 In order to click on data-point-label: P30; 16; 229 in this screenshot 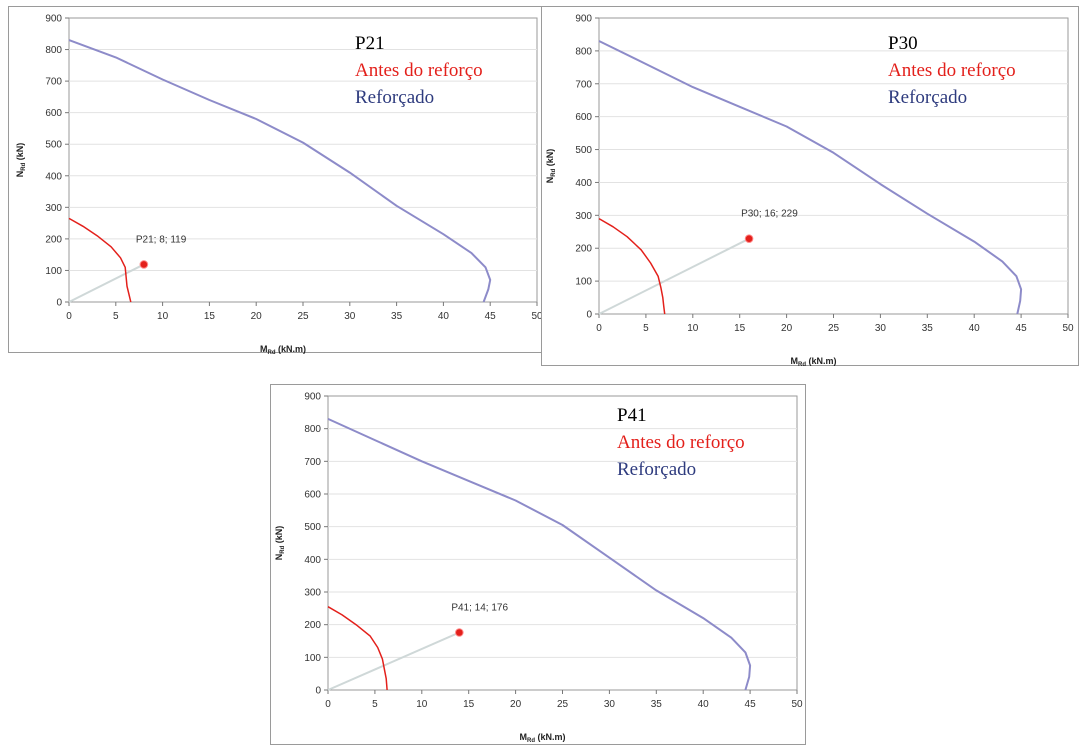, I will do `click(769, 214)`.